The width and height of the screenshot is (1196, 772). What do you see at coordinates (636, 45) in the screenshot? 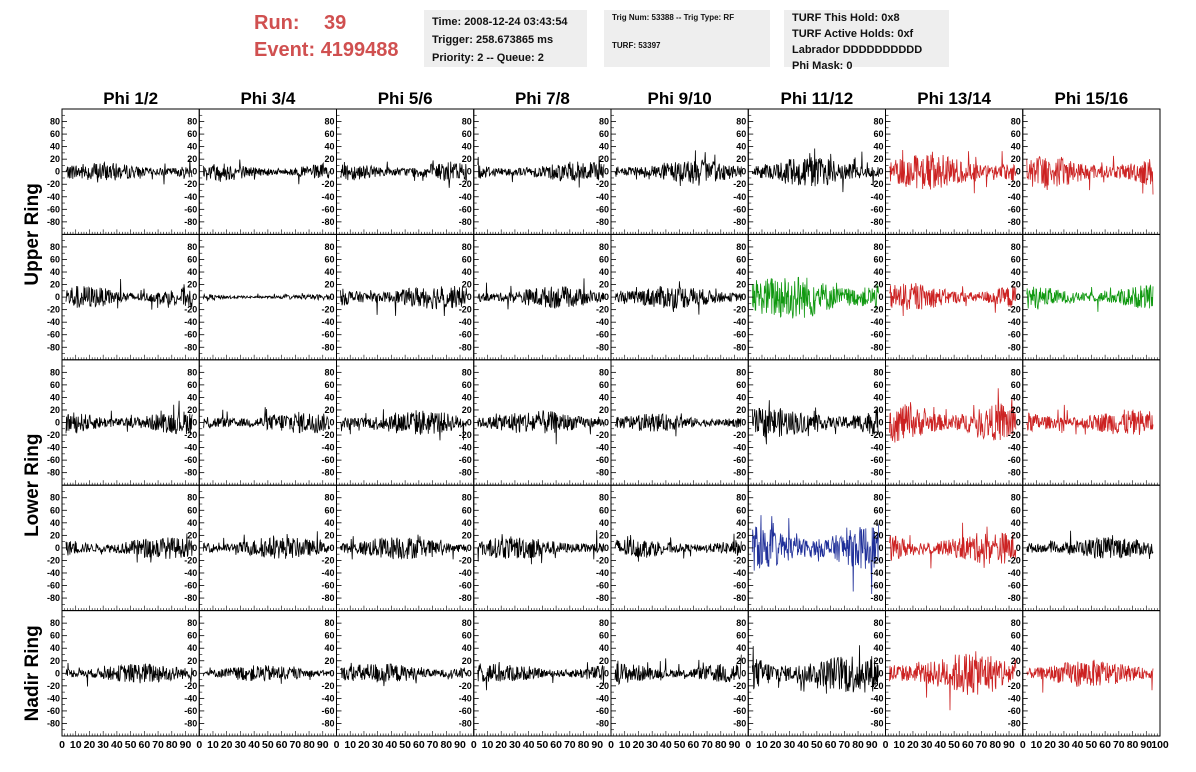
I see `turf-text: TURF: 53397` at bounding box center [636, 45].